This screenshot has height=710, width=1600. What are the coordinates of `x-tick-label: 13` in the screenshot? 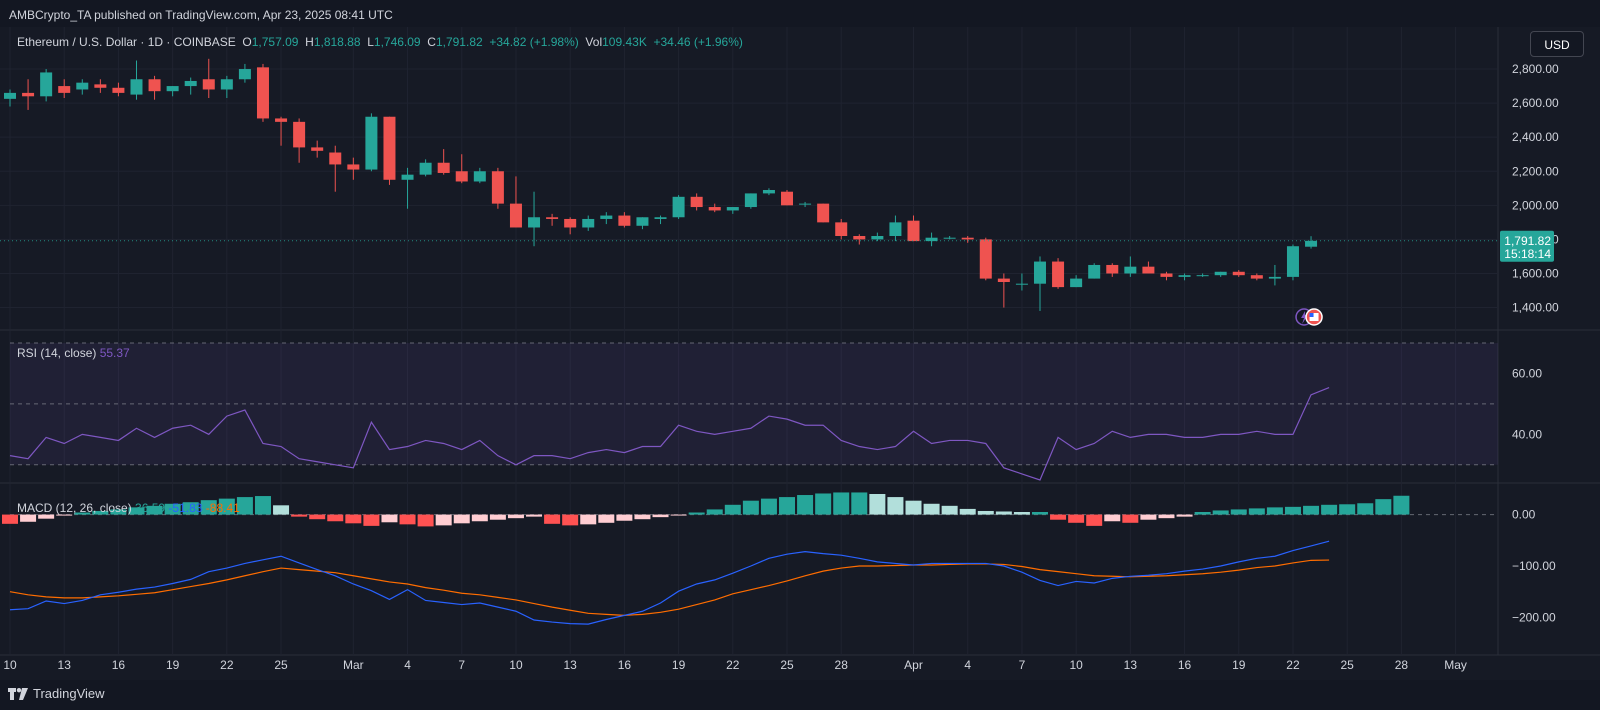 It's located at (65, 665).